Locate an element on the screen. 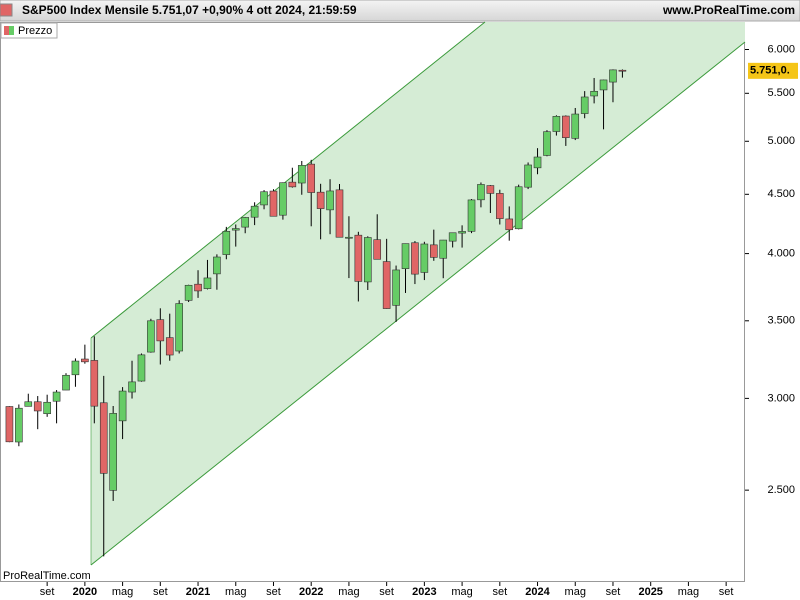 This screenshot has width=800, height=600. legend-swatch-up is located at coordinates (11, 30).